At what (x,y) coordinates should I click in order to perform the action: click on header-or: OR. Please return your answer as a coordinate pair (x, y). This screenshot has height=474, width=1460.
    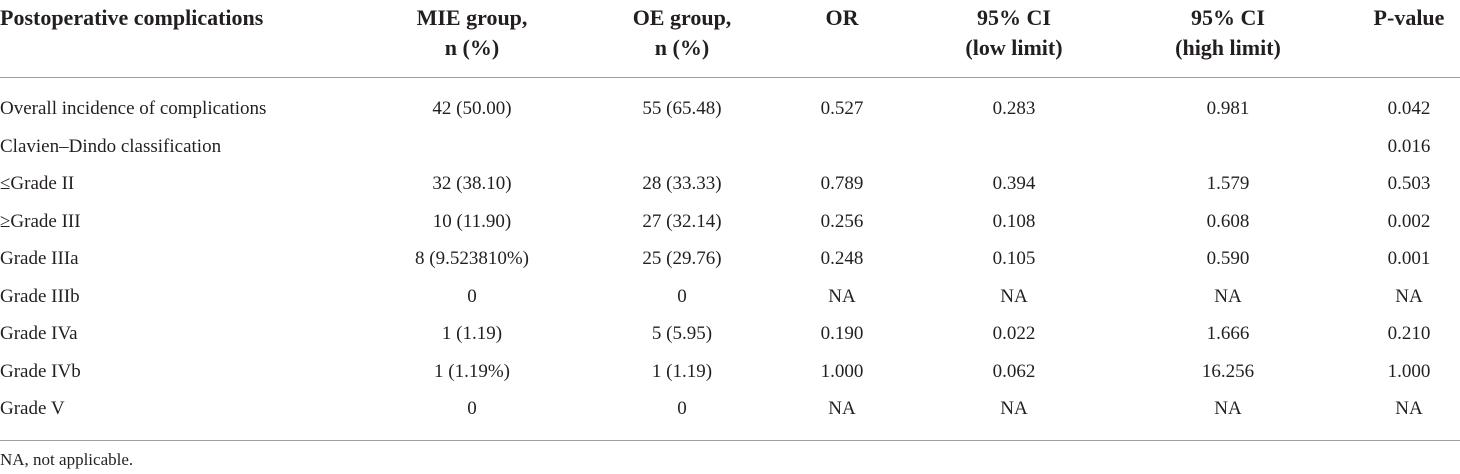
    Looking at the image, I should click on (842, 17).